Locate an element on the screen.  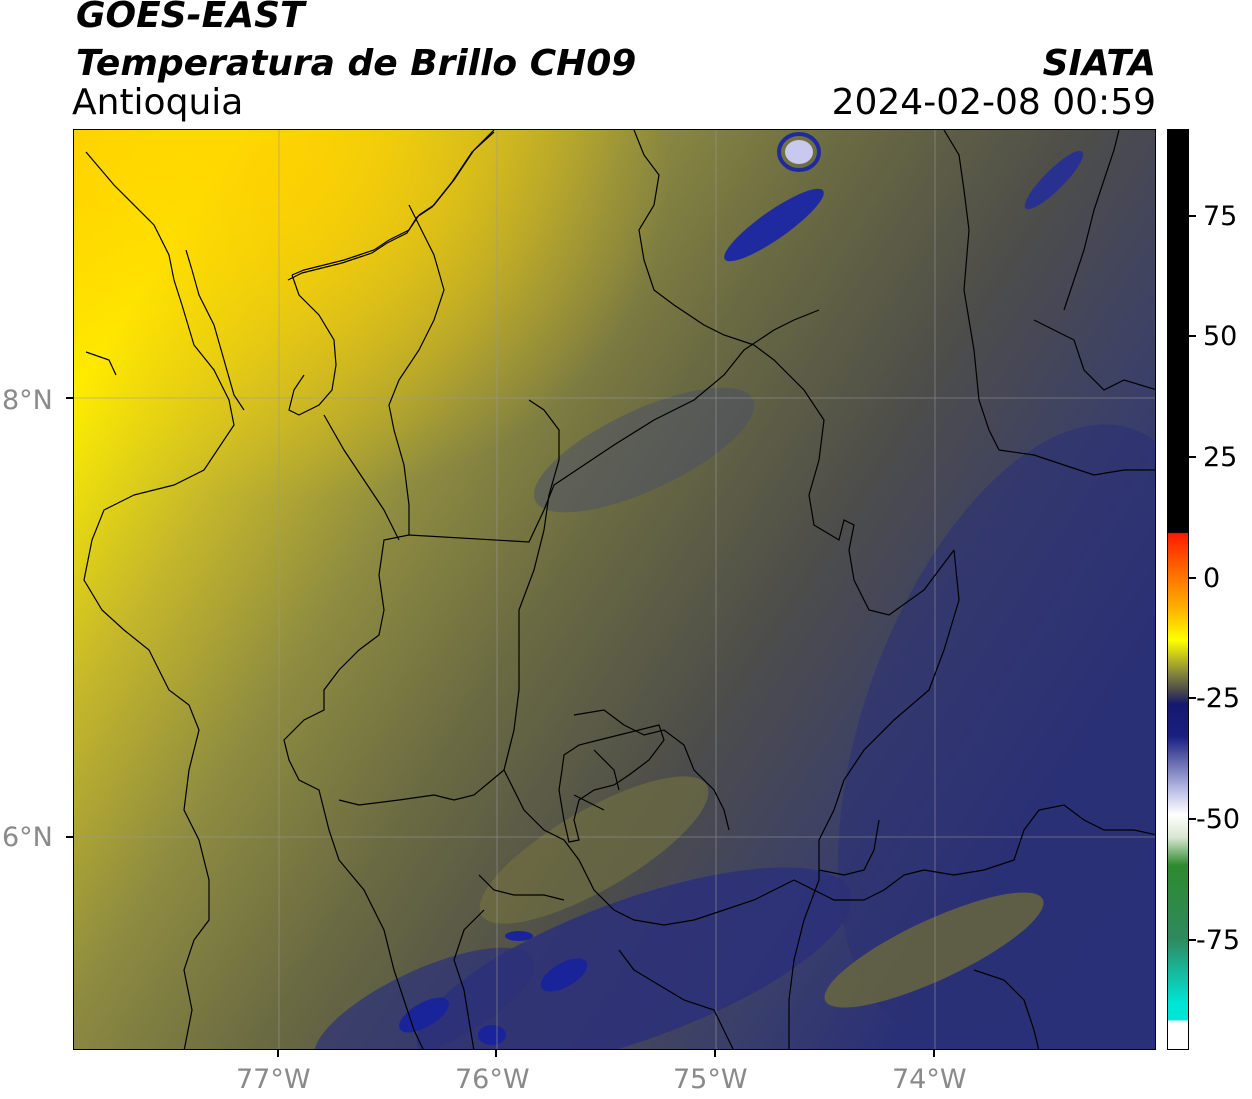
cbar-tick-m75 is located at coordinates (1192, 940).